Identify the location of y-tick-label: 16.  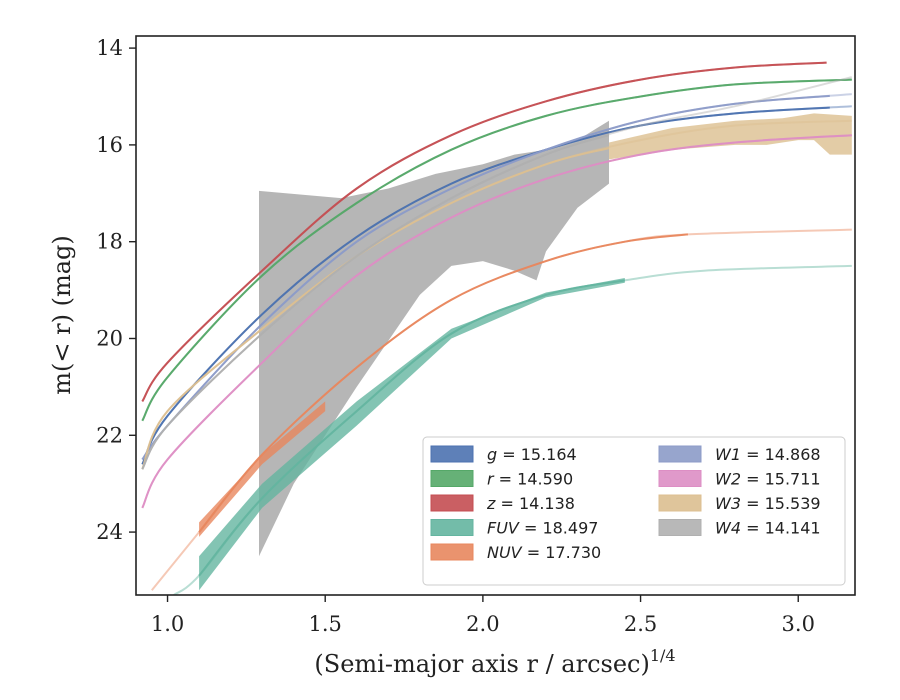
(109, 145).